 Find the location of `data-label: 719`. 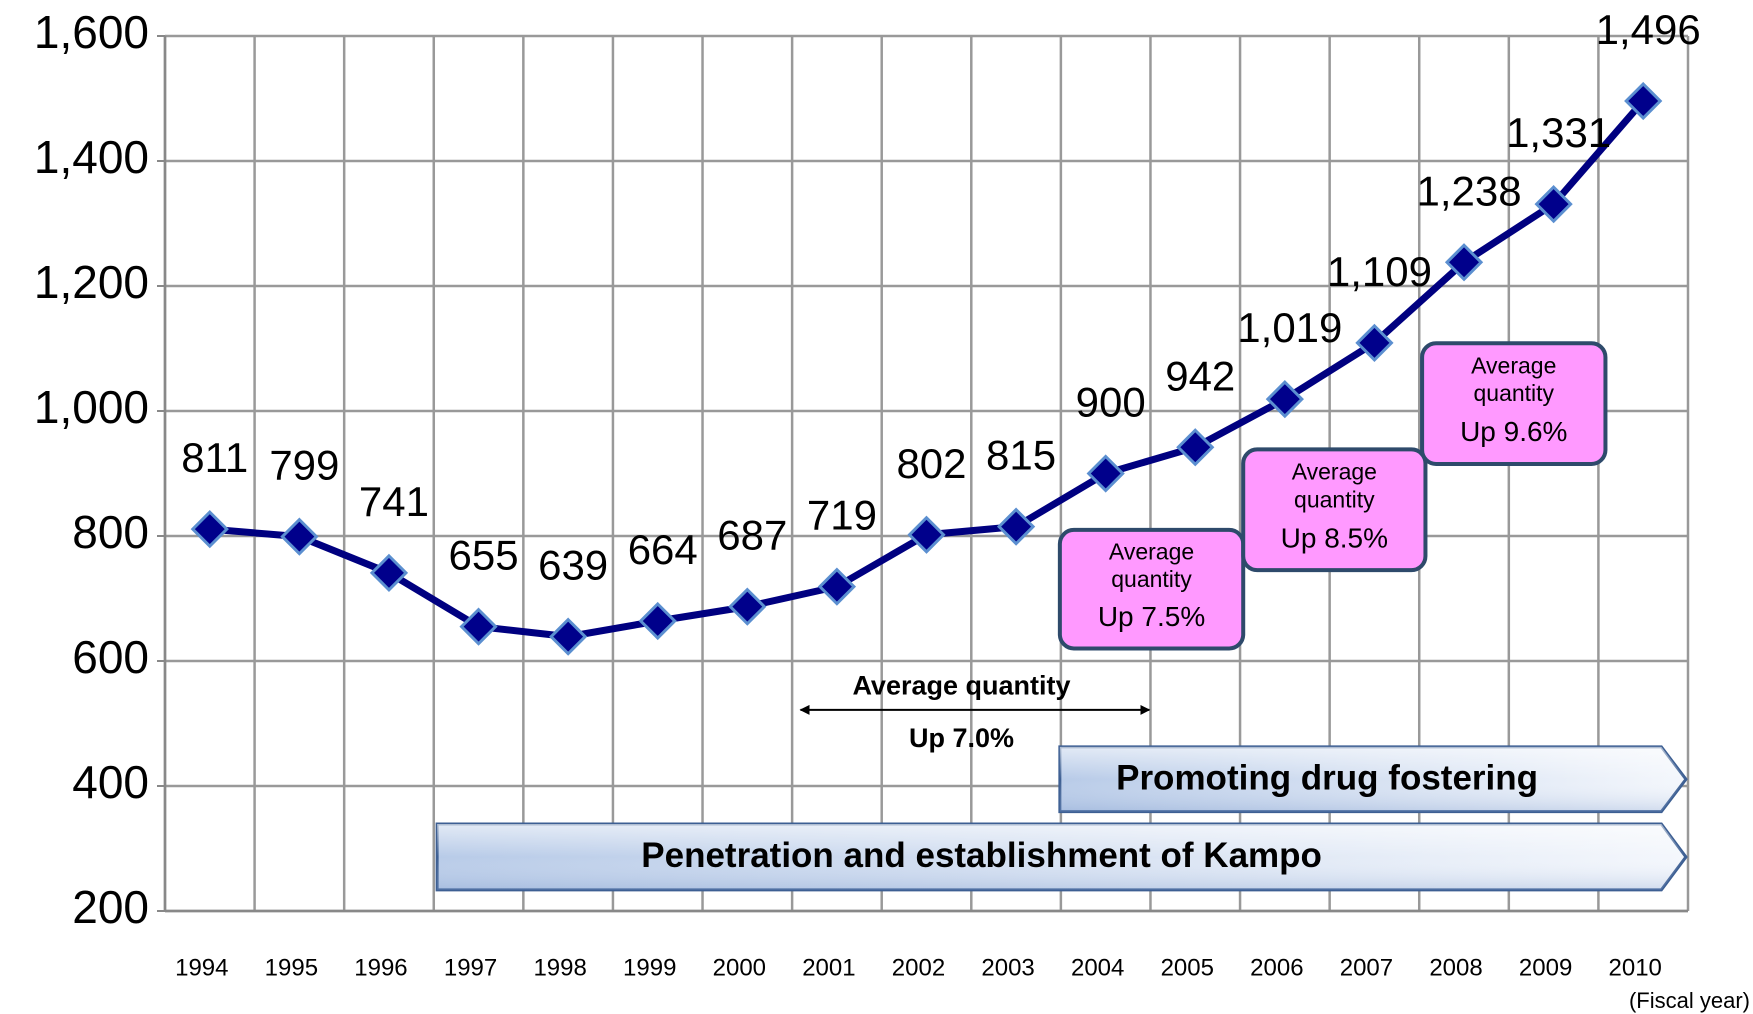

data-label: 719 is located at coordinates (842, 515).